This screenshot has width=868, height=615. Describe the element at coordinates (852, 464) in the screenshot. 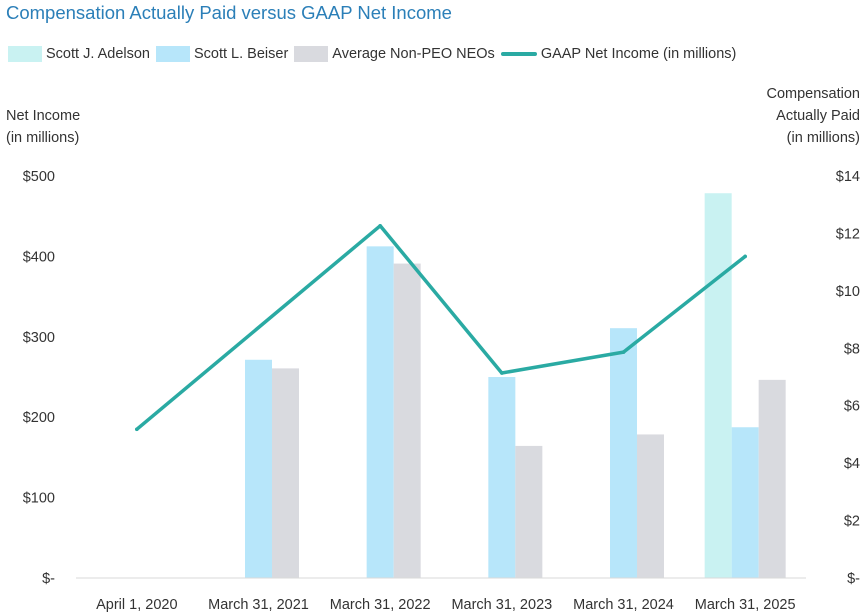

I see `right-axis-tick-label: $4` at that location.